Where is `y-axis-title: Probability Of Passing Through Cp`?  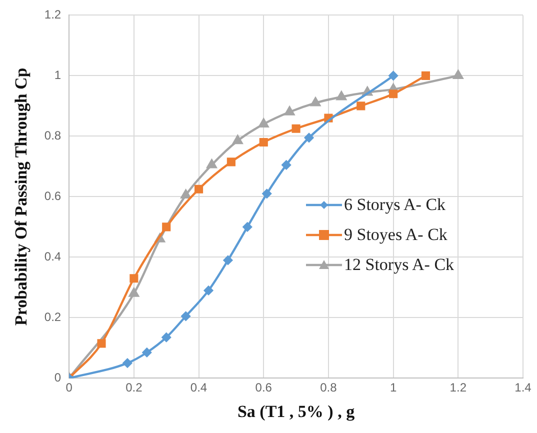
y-axis-title: Probability Of Passing Through Cp is located at coordinates (21, 197).